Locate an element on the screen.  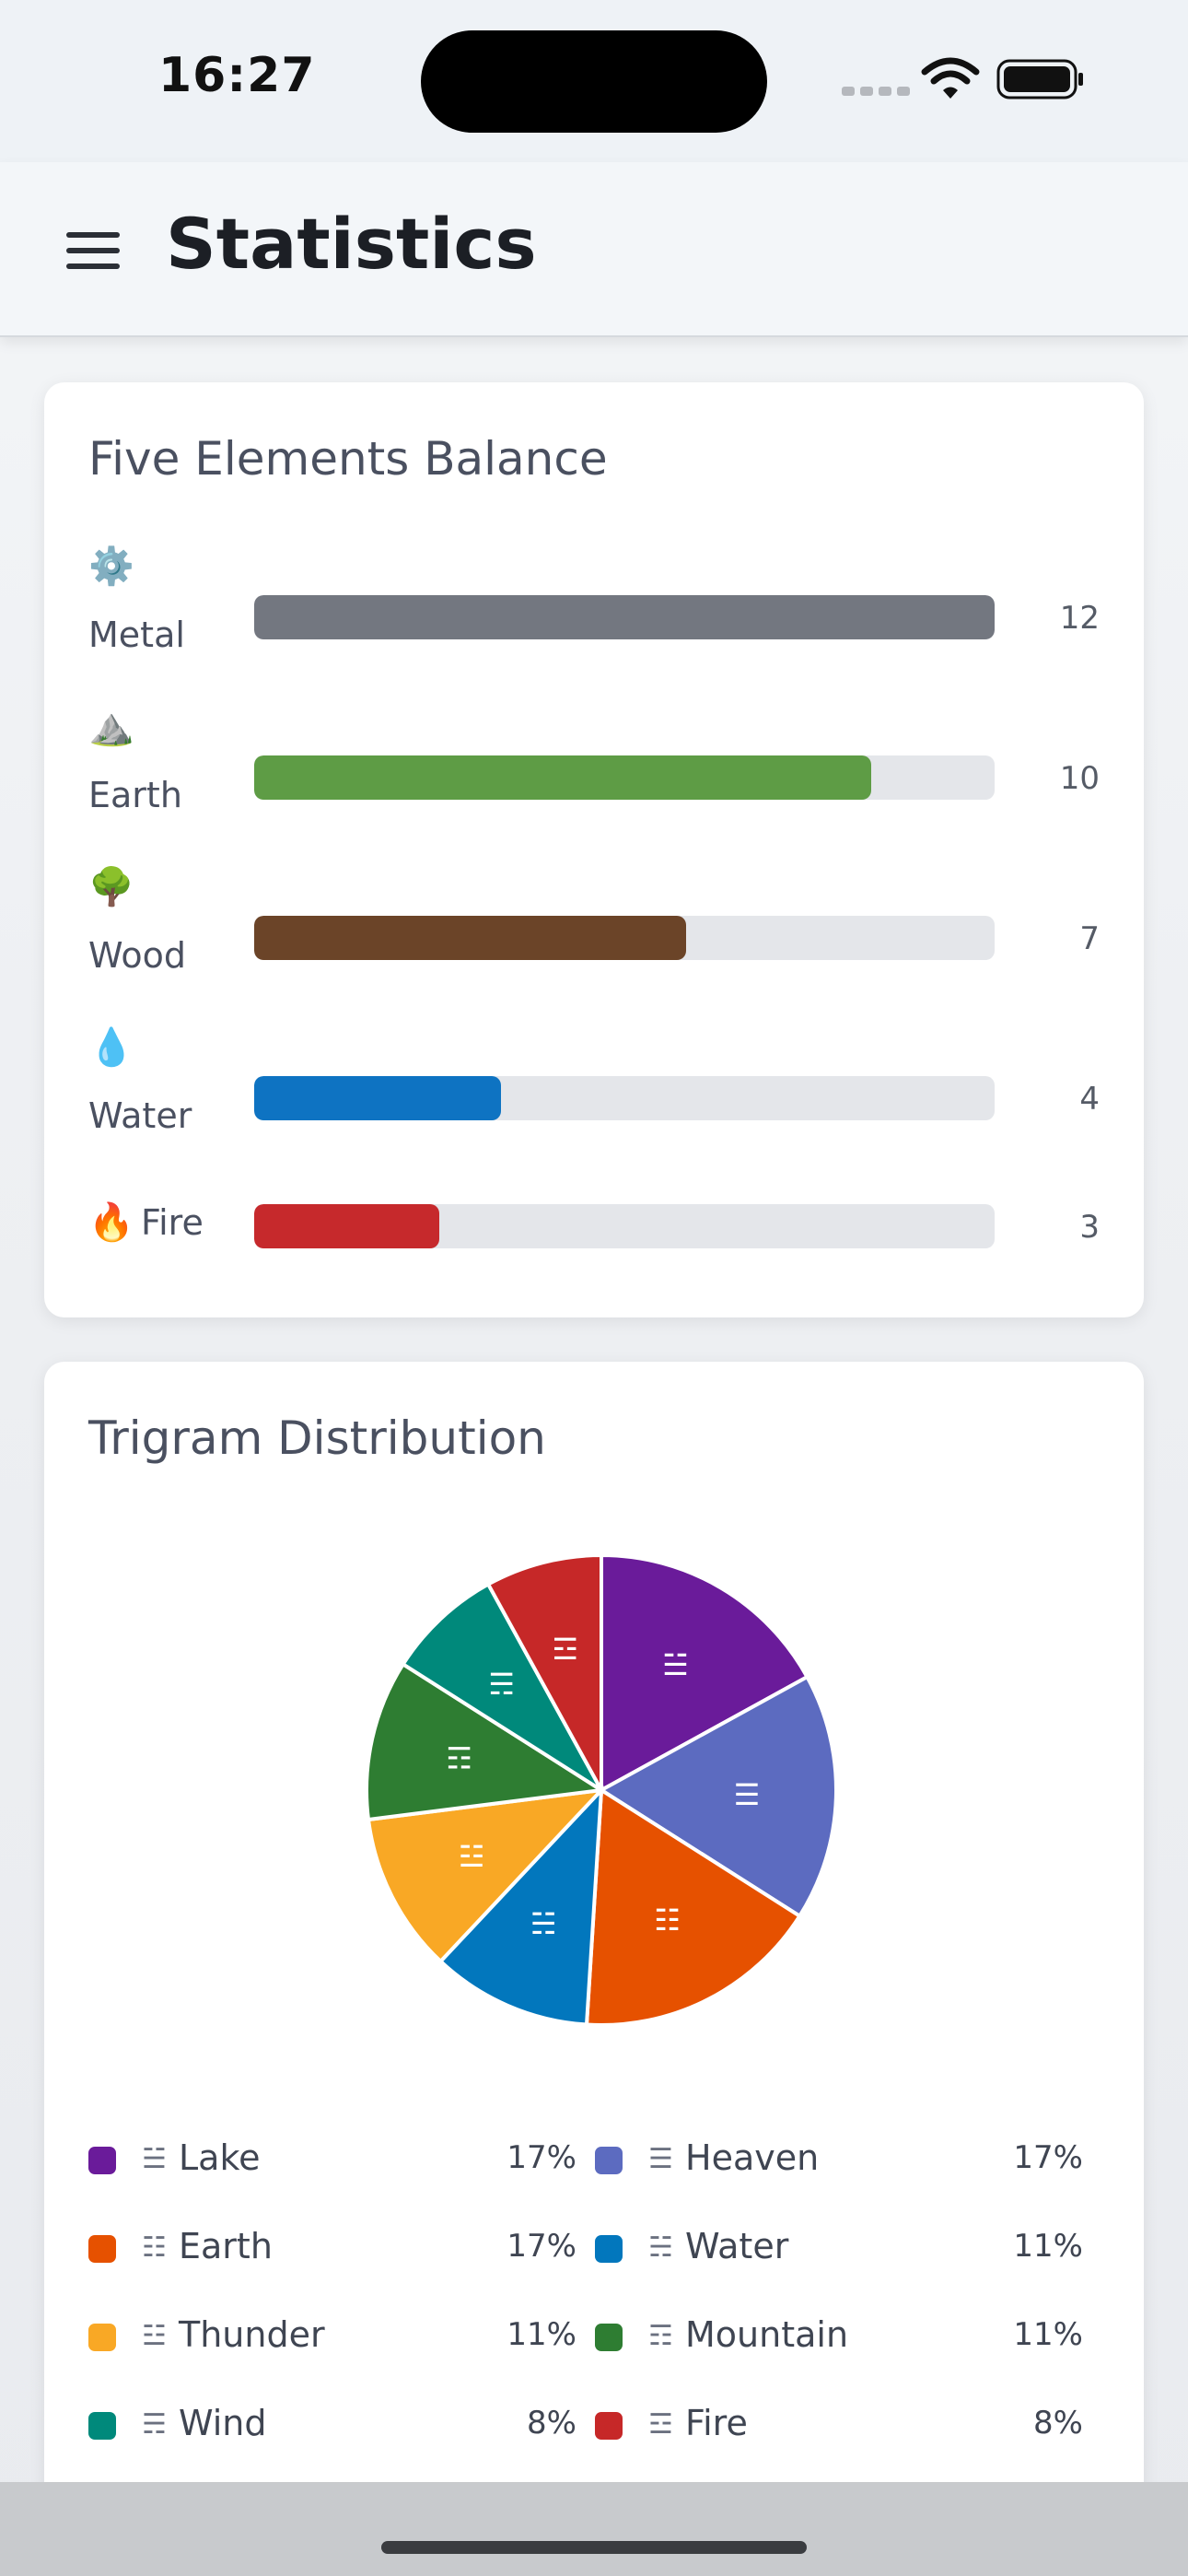
fire-icon: 🔥 is located at coordinates (111, 1222).